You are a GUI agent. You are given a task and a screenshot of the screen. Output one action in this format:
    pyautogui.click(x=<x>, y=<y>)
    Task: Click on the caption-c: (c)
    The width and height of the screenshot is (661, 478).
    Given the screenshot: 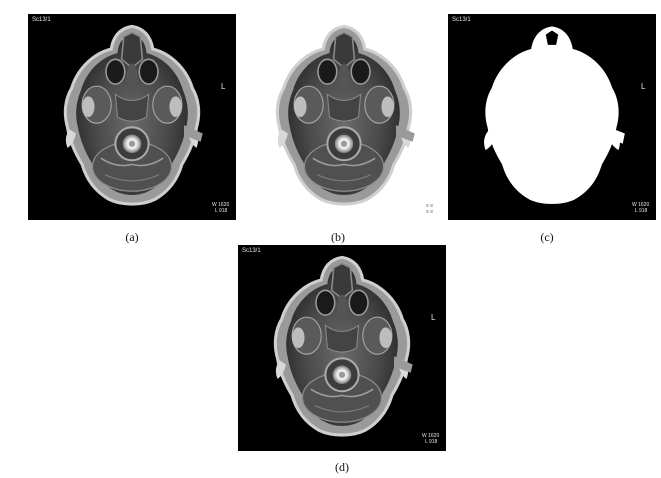 What is the action you would take?
    pyautogui.click(x=547, y=237)
    